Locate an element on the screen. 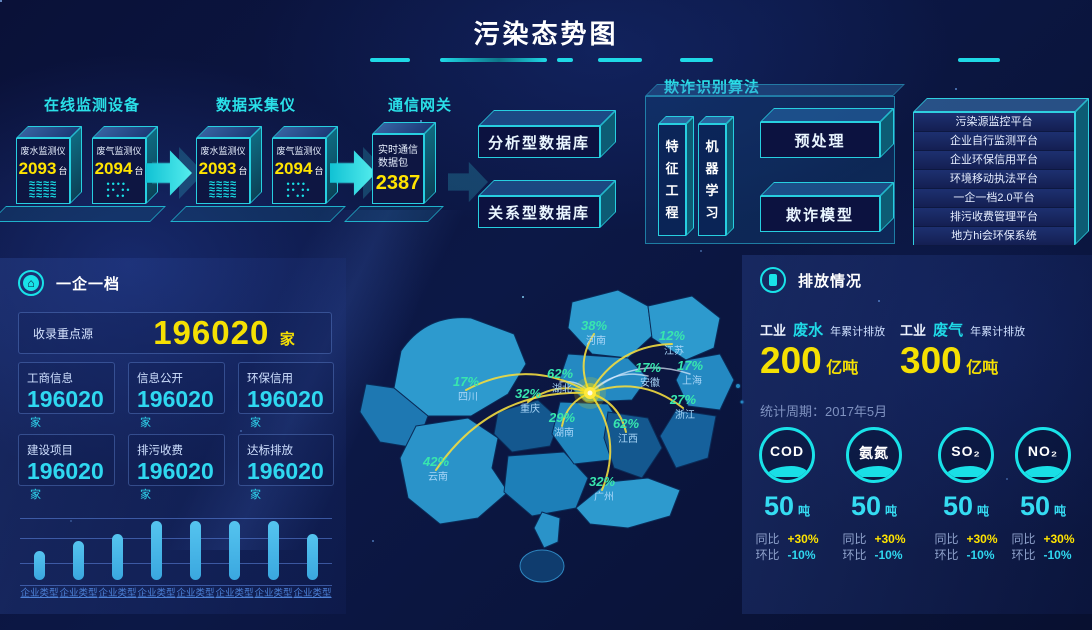 The image size is (1092, 630). gauge-circle: NO₂ is located at coordinates (1043, 455).